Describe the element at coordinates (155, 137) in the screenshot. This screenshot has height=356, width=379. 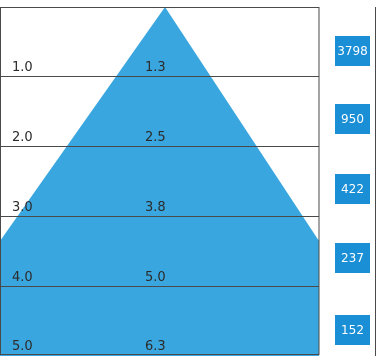
I see `mid-level-label: 2.5` at that location.